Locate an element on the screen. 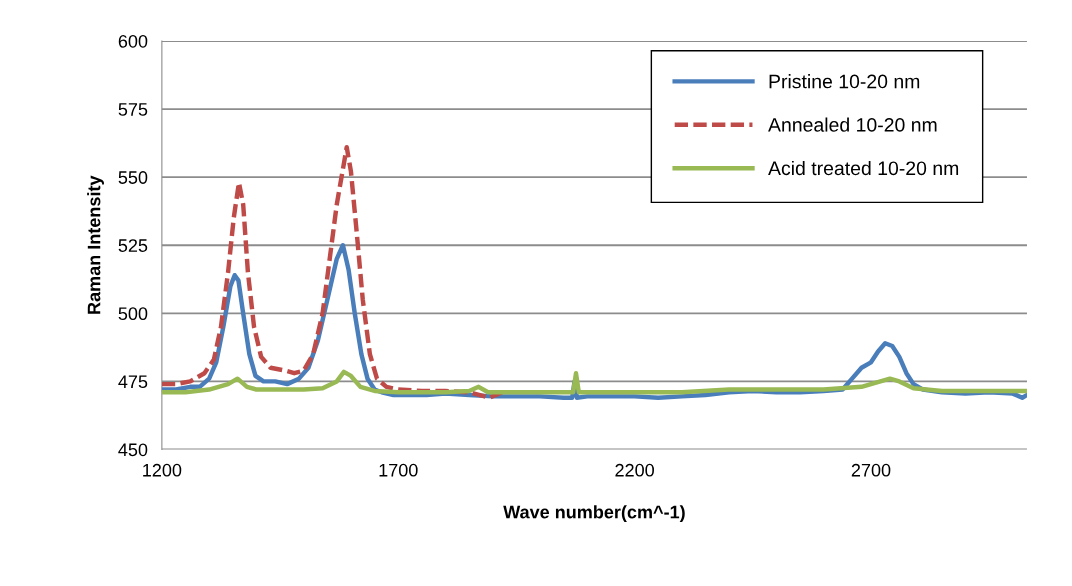  y-axis-title: Raman Intensity is located at coordinates (95, 244).